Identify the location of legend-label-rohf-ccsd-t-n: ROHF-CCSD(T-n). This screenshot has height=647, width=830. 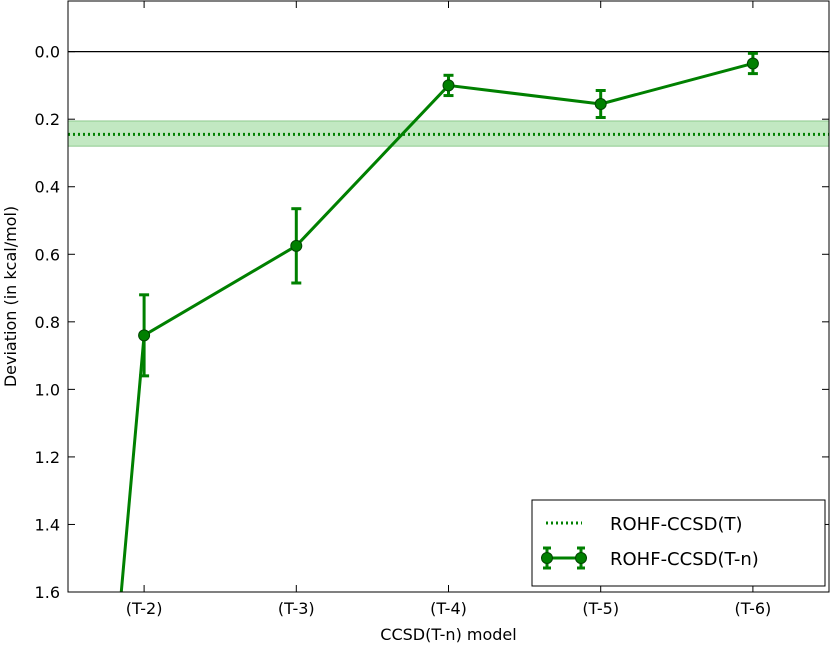
(684, 559).